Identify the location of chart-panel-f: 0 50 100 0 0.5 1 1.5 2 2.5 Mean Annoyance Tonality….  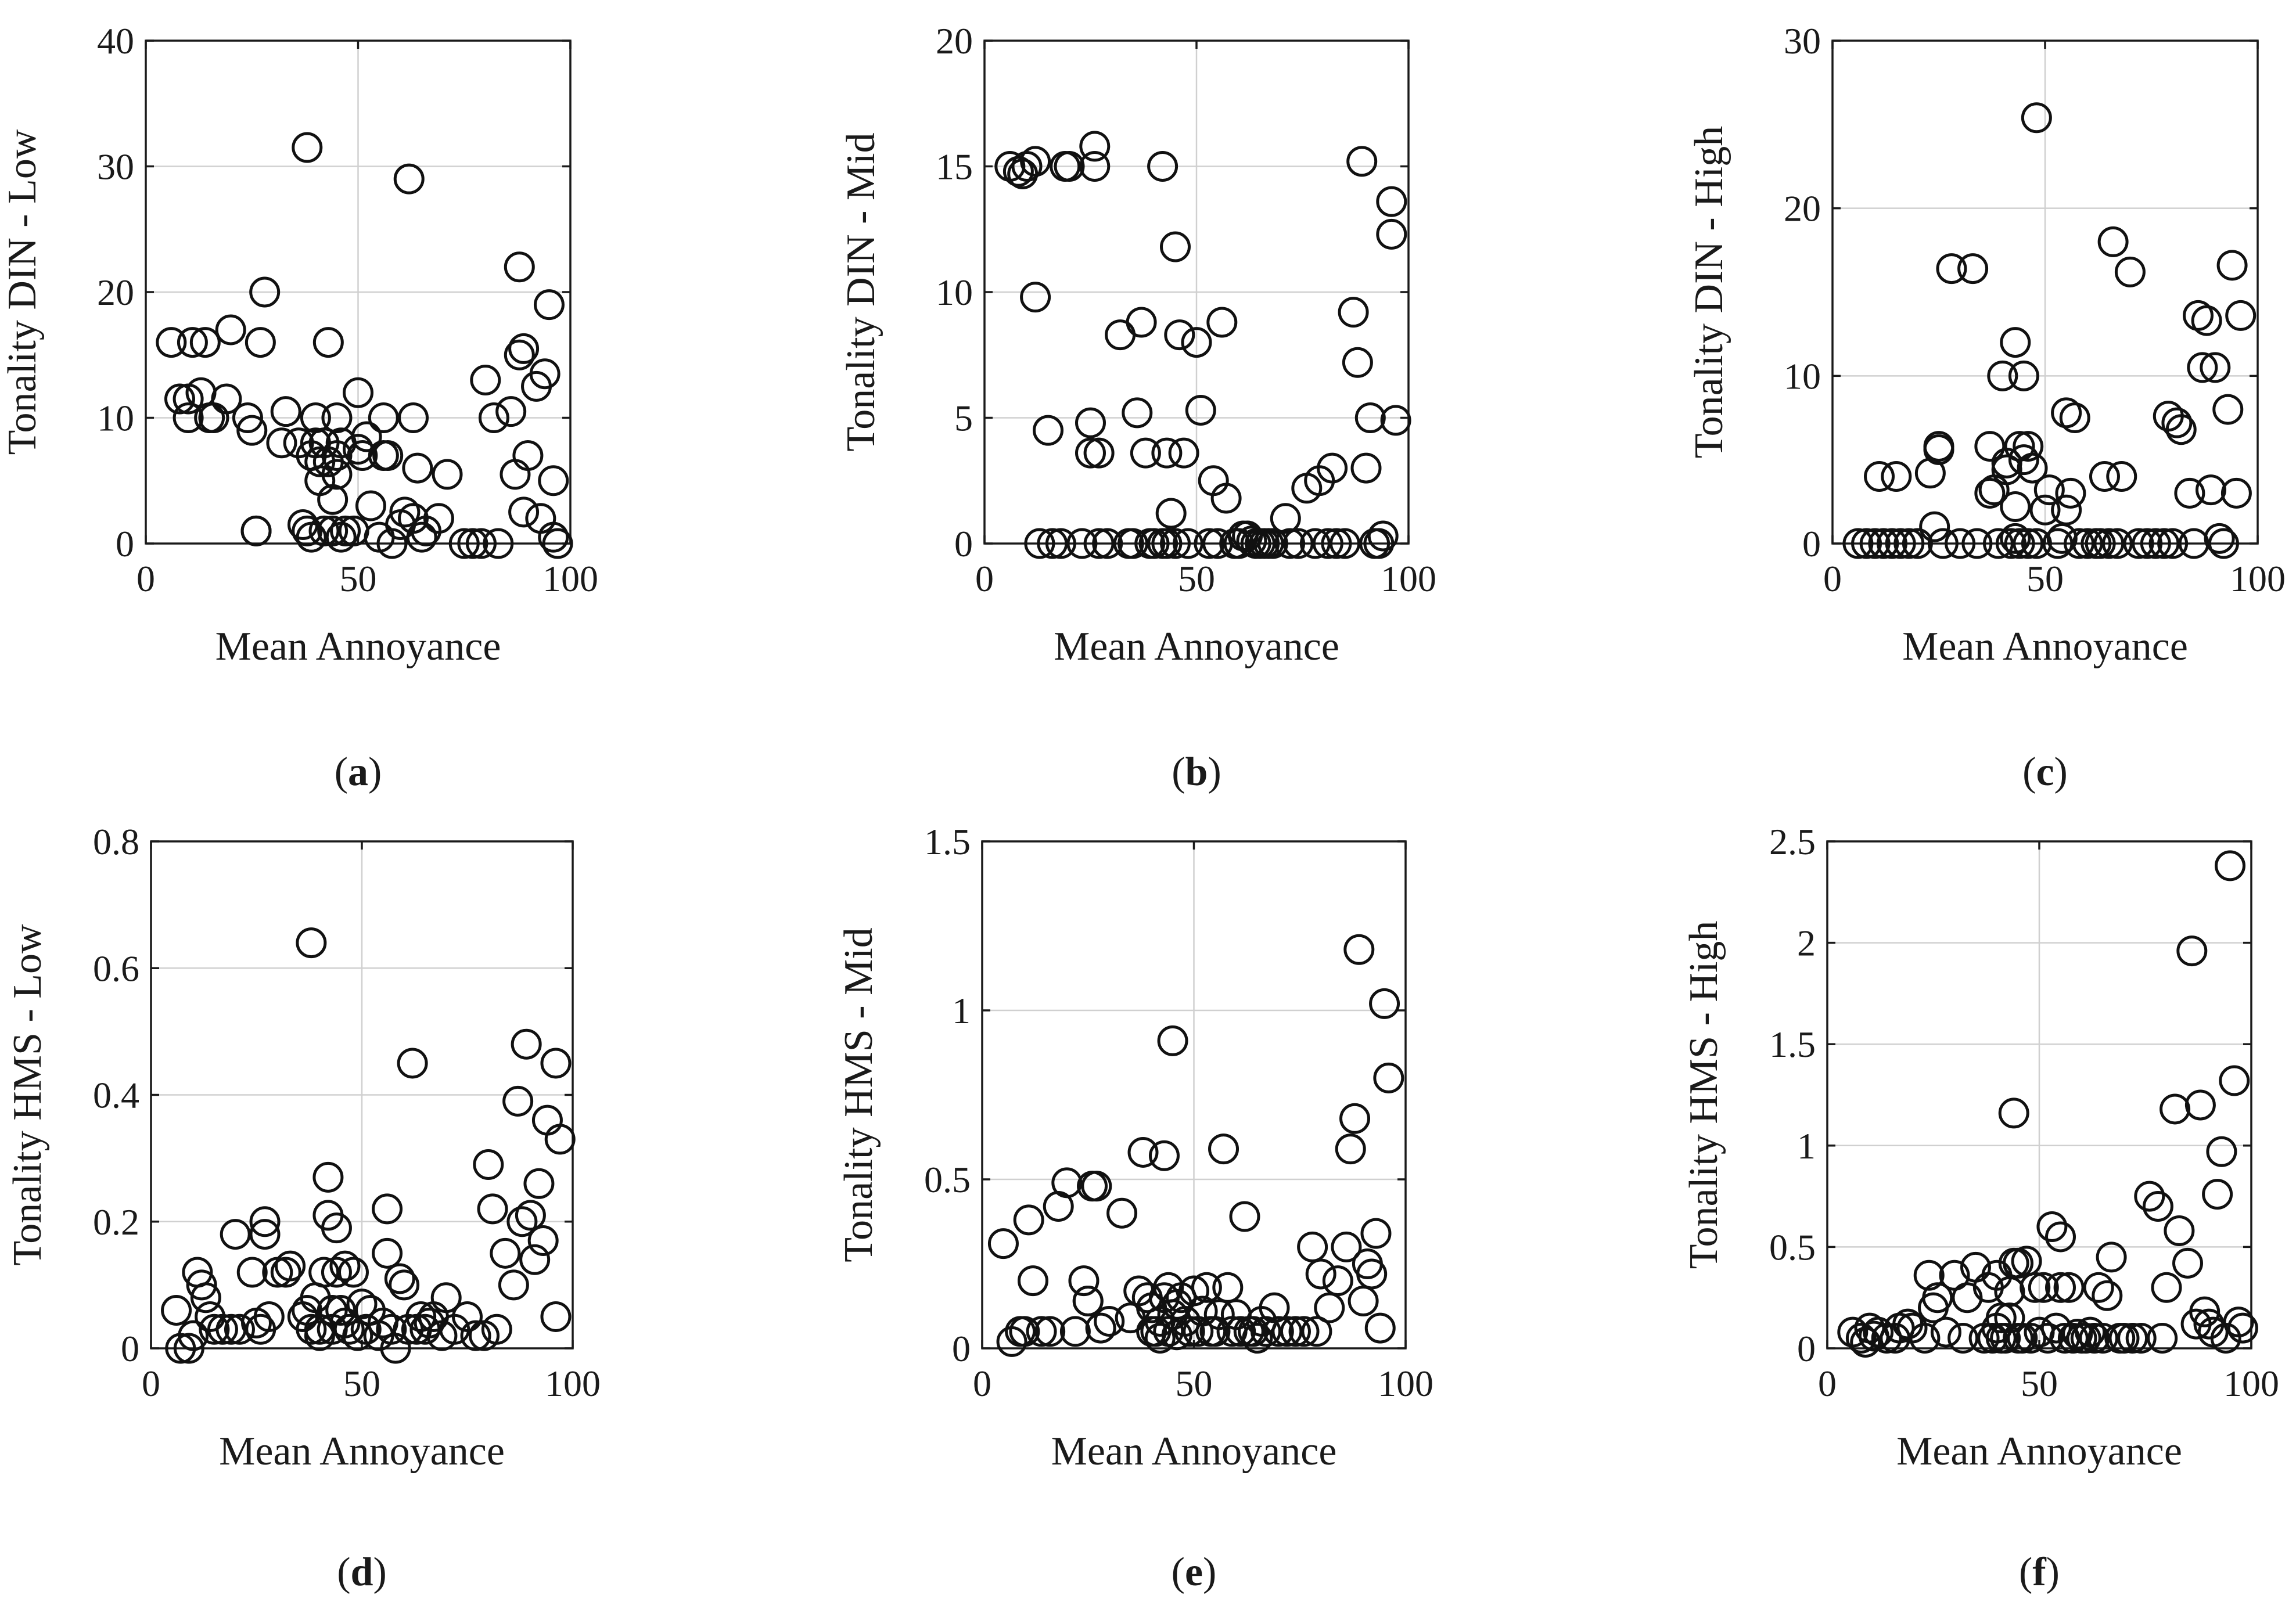
(1980, 1208).